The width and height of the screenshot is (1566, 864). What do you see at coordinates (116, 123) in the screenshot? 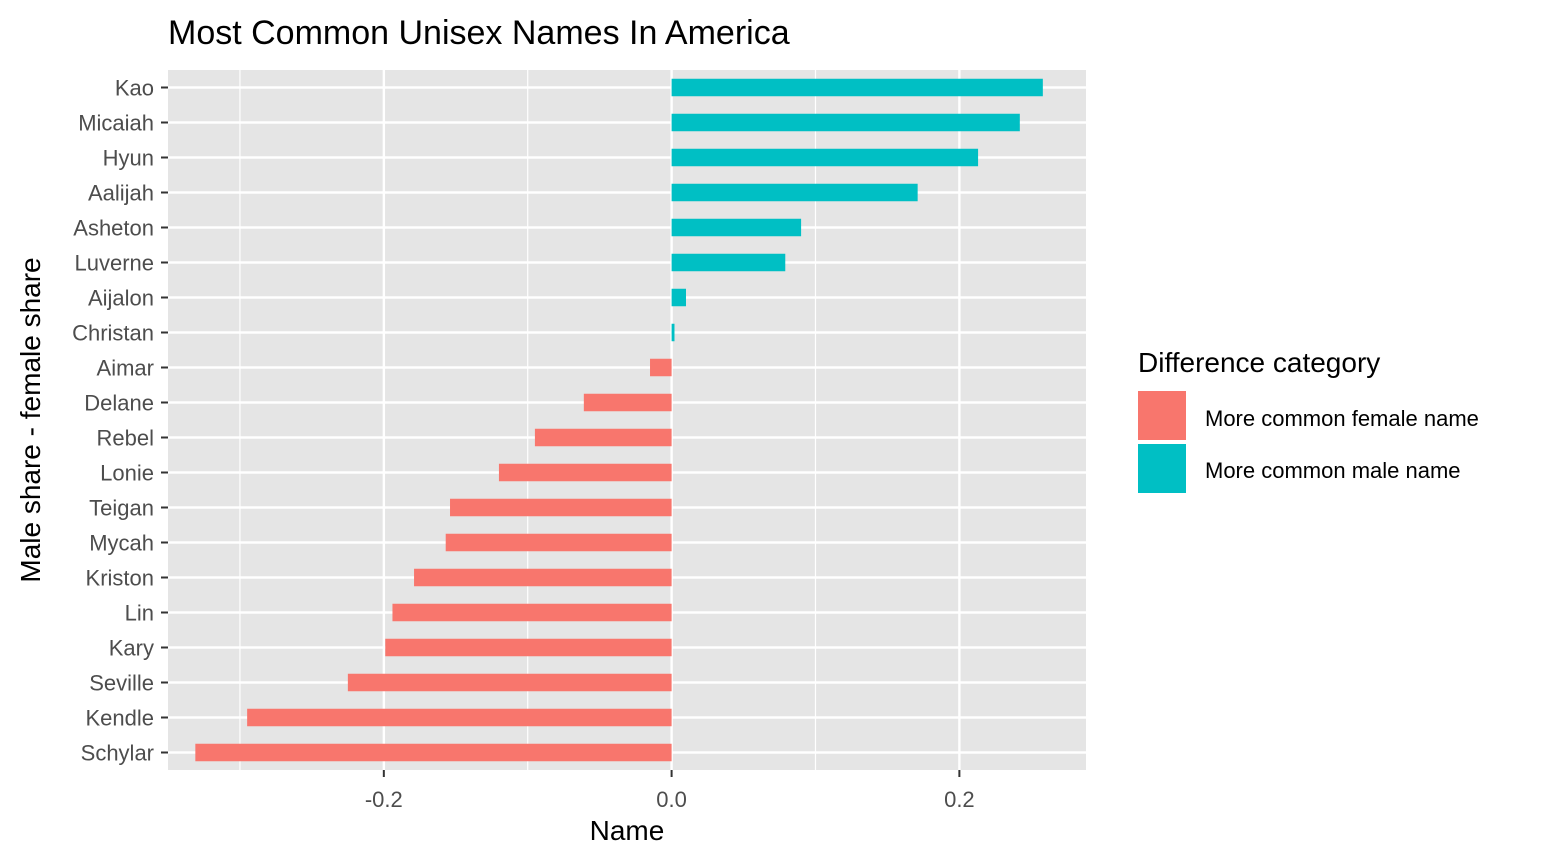
I see `y-tick-label: Micaiah` at bounding box center [116, 123].